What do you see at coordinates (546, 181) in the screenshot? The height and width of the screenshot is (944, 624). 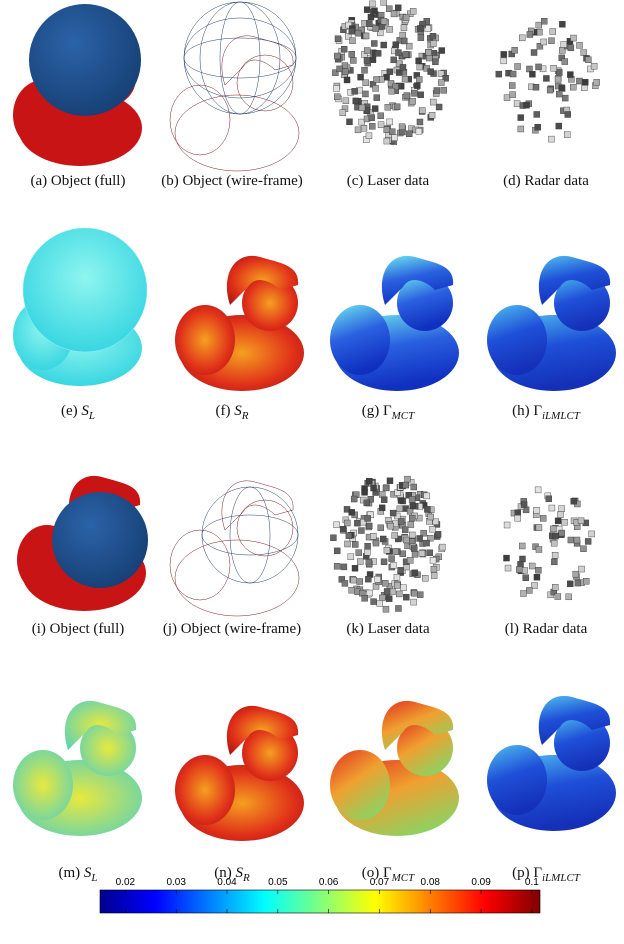 I see `caption-text: (d) Radar data` at bounding box center [546, 181].